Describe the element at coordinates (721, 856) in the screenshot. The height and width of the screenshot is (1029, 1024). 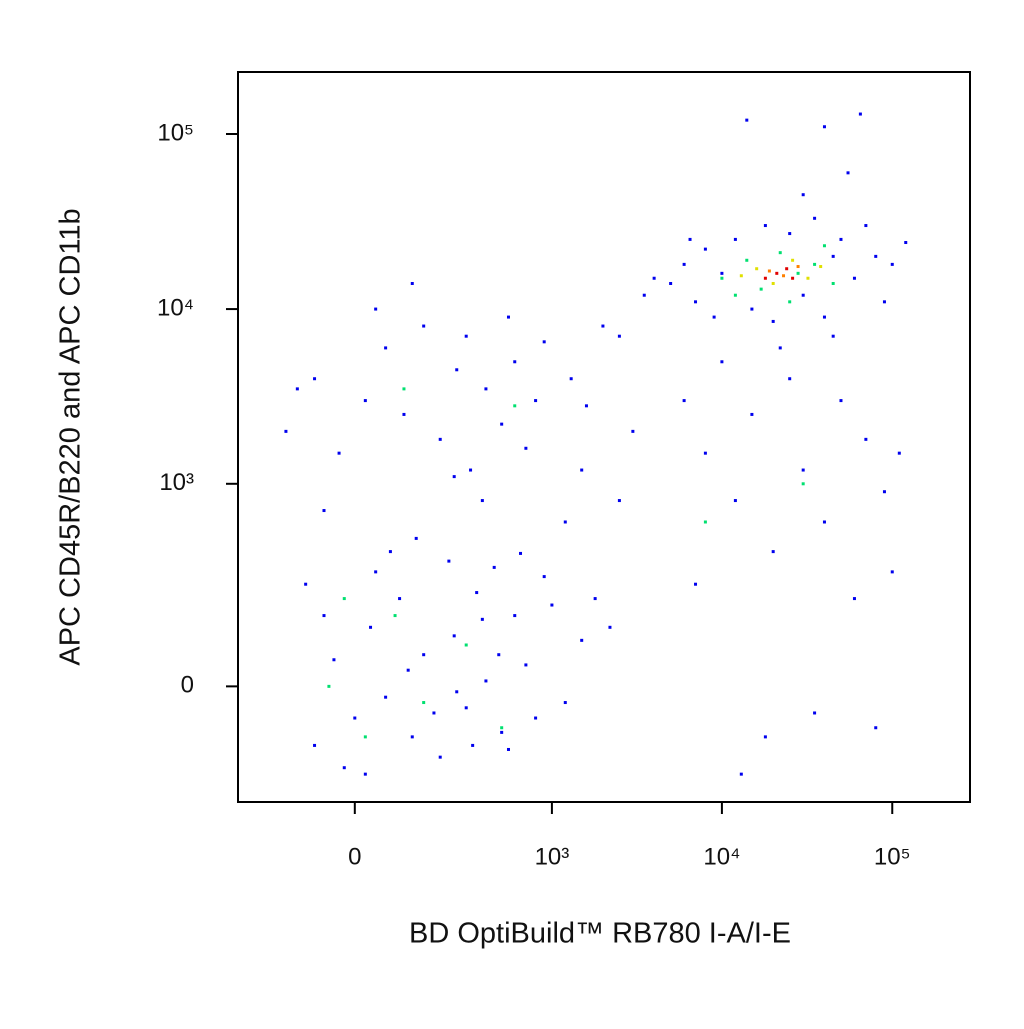
I see `x-tick-label: 10⁴` at that location.